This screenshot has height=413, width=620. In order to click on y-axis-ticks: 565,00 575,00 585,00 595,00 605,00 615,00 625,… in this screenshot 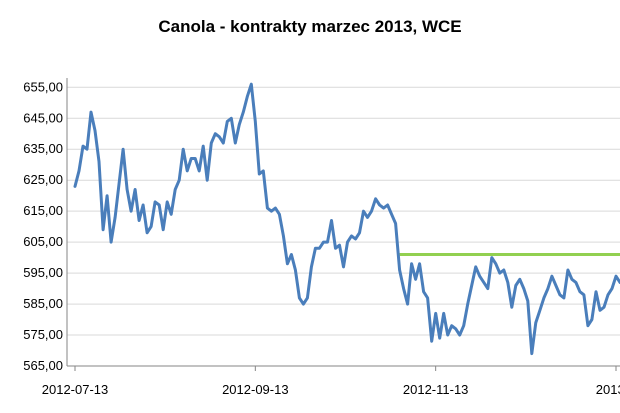, I will do `click(43, 226)`.